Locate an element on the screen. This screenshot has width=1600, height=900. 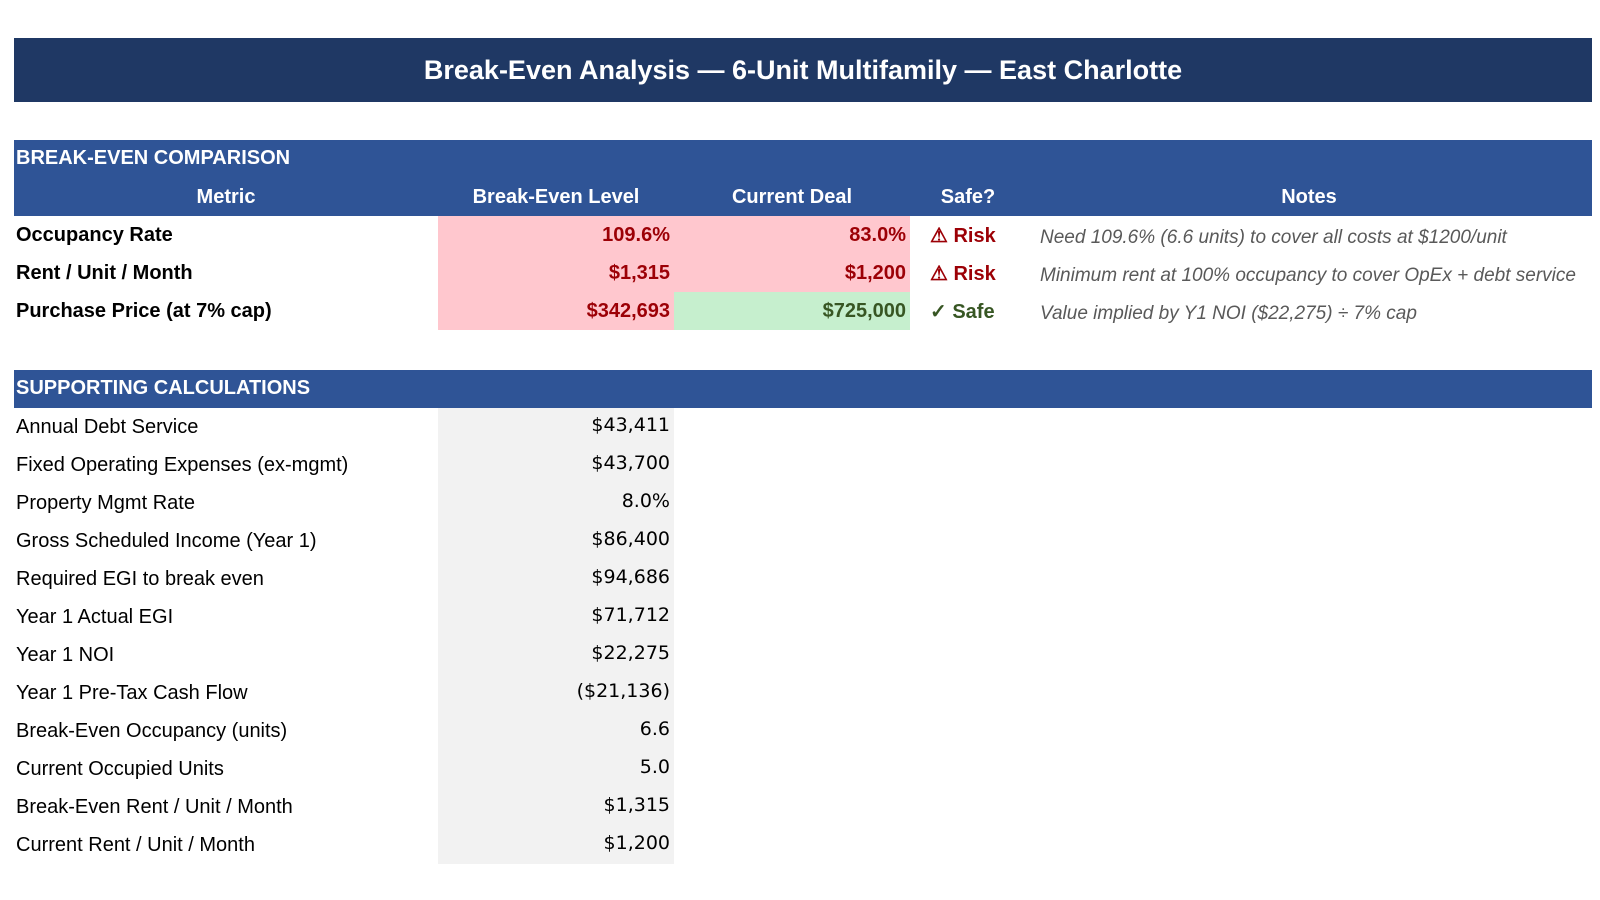
break-even-value: $342,693 is located at coordinates (556, 311).